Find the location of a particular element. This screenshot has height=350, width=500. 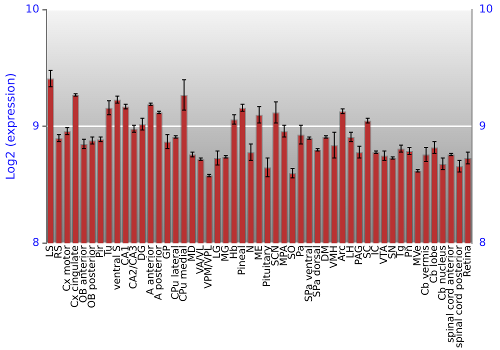

y-tick-label: 9 is located at coordinates (36, 125).